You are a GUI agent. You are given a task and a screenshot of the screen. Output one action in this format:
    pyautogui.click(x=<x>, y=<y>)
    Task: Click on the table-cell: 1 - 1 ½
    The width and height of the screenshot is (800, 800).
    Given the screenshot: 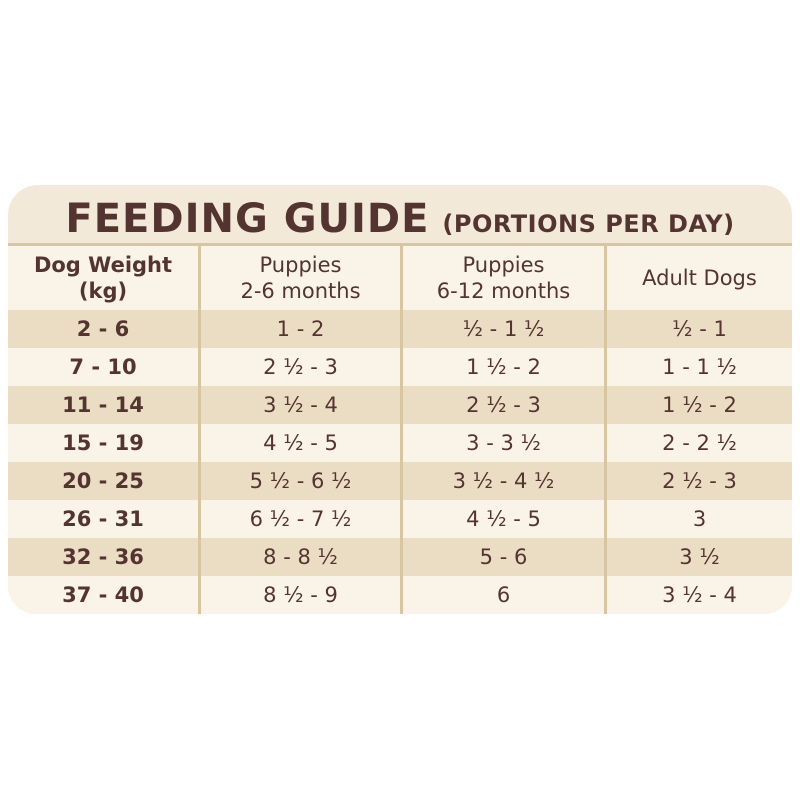 What is the action you would take?
    pyautogui.click(x=699, y=367)
    